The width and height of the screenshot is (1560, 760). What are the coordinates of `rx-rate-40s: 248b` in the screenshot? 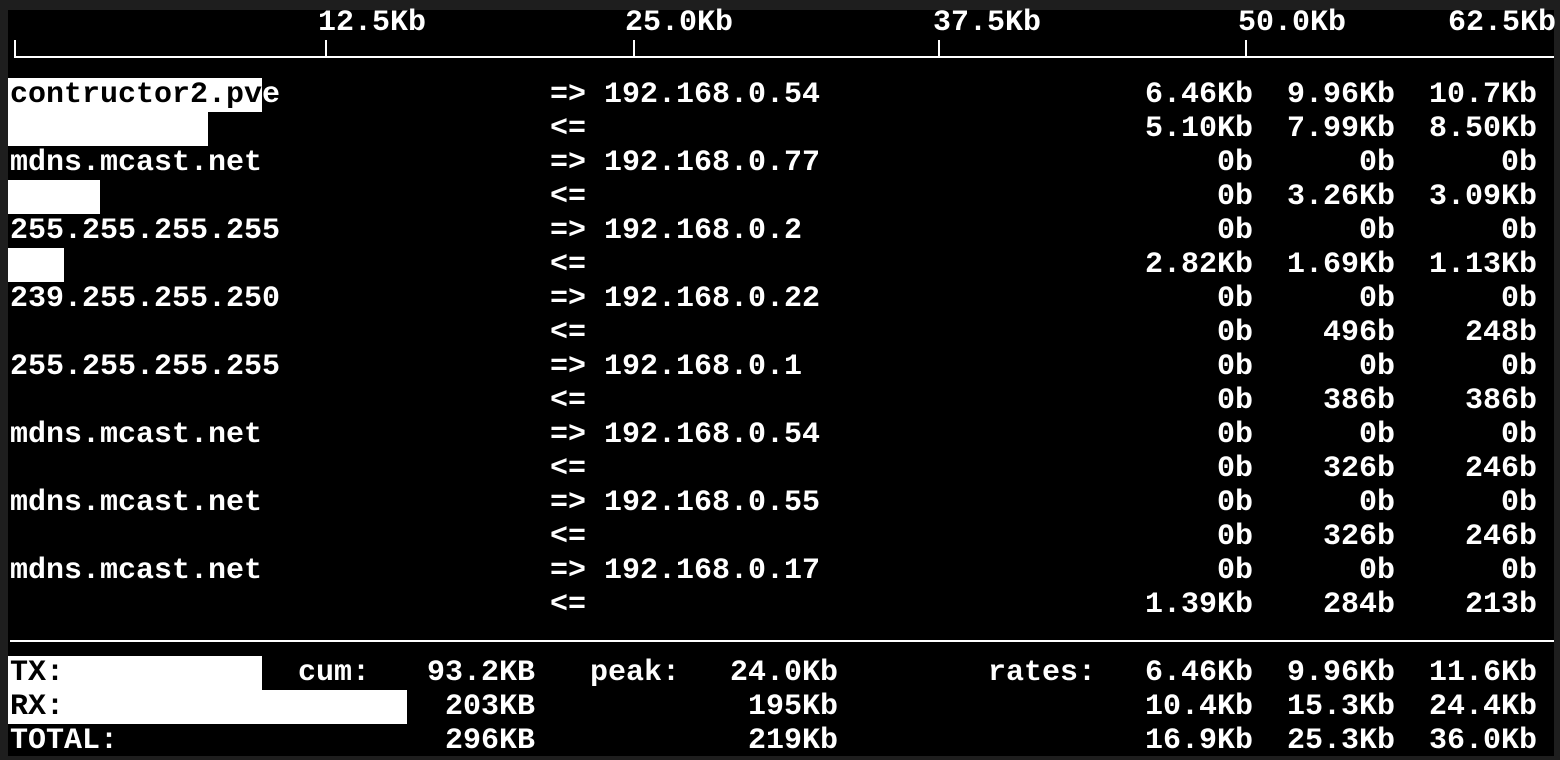 It's located at (1500, 333).